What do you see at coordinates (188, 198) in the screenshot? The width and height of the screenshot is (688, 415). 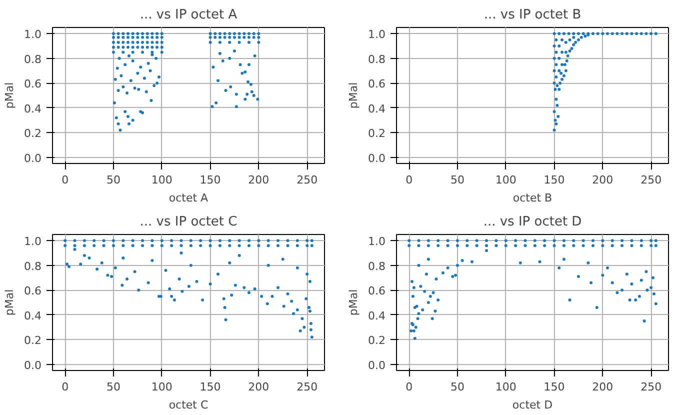 I see `x-axis-title: octet A` at bounding box center [188, 198].